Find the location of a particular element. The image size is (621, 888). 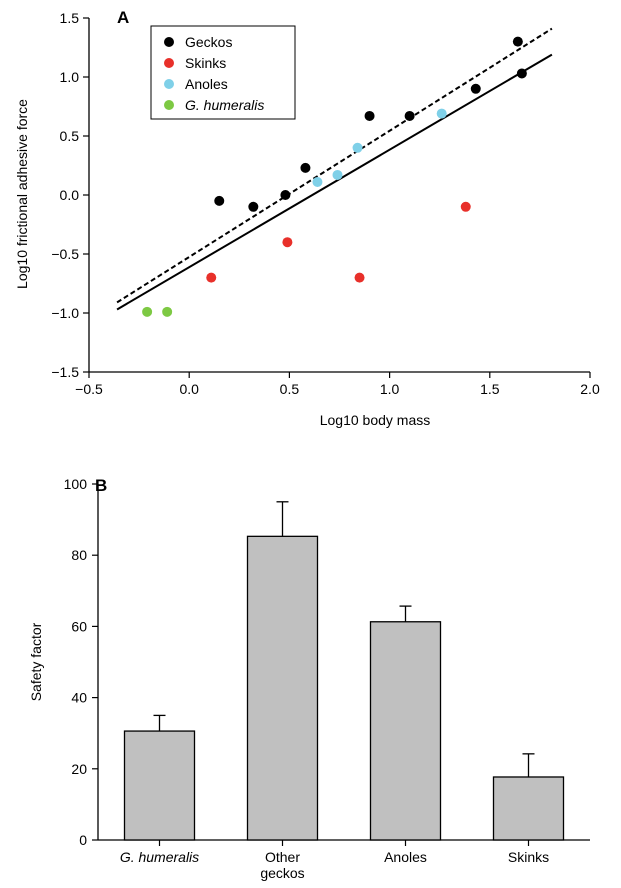

y-tick-label: 100 is located at coordinates (76, 484).